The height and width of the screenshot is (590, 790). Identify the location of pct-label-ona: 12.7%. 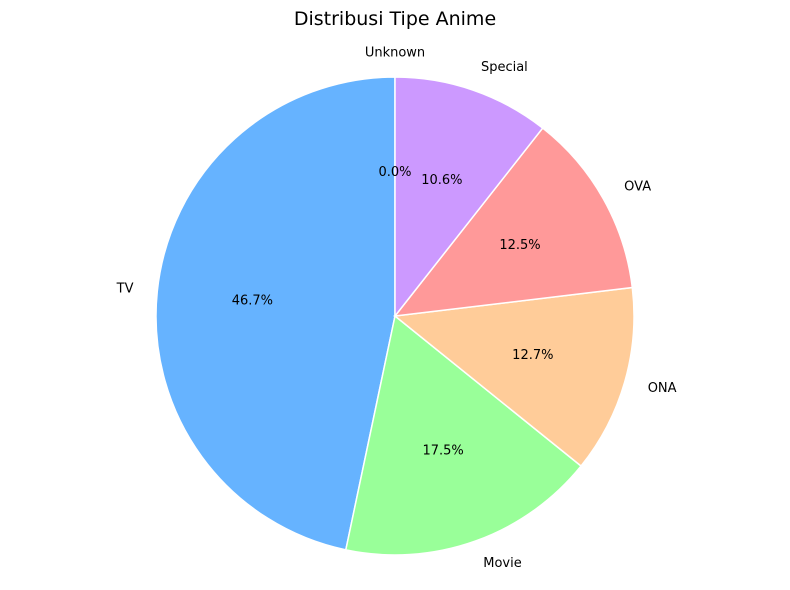
(532, 355).